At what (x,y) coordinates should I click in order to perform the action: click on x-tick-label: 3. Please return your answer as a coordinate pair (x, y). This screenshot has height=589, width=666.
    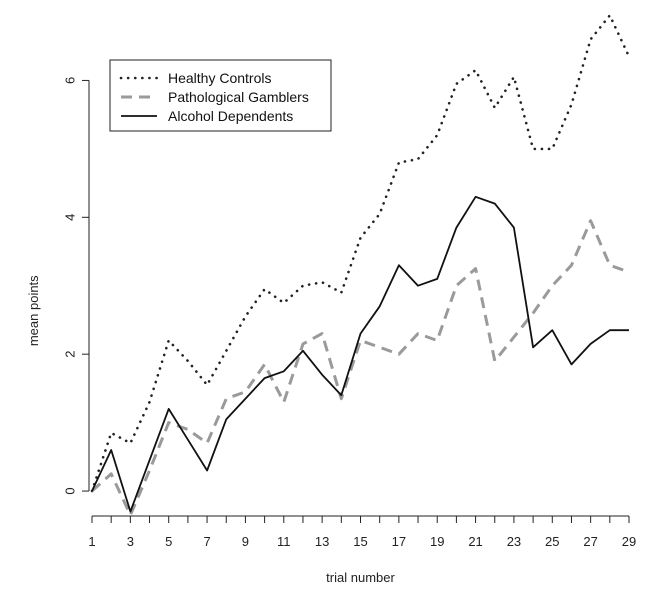
    Looking at the image, I should click on (130, 541).